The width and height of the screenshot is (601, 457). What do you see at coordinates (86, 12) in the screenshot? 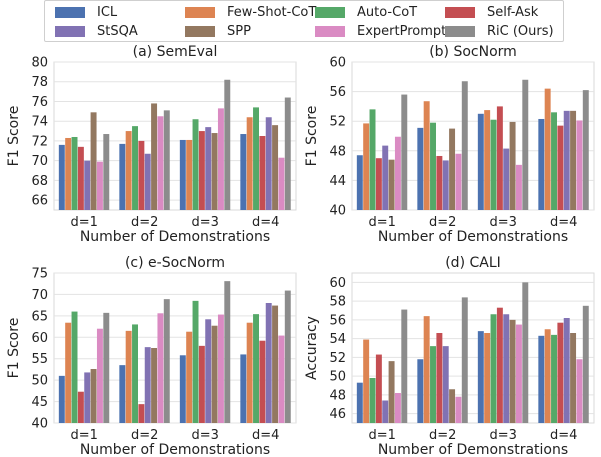
I see `legend-item: ICL` at bounding box center [86, 12].